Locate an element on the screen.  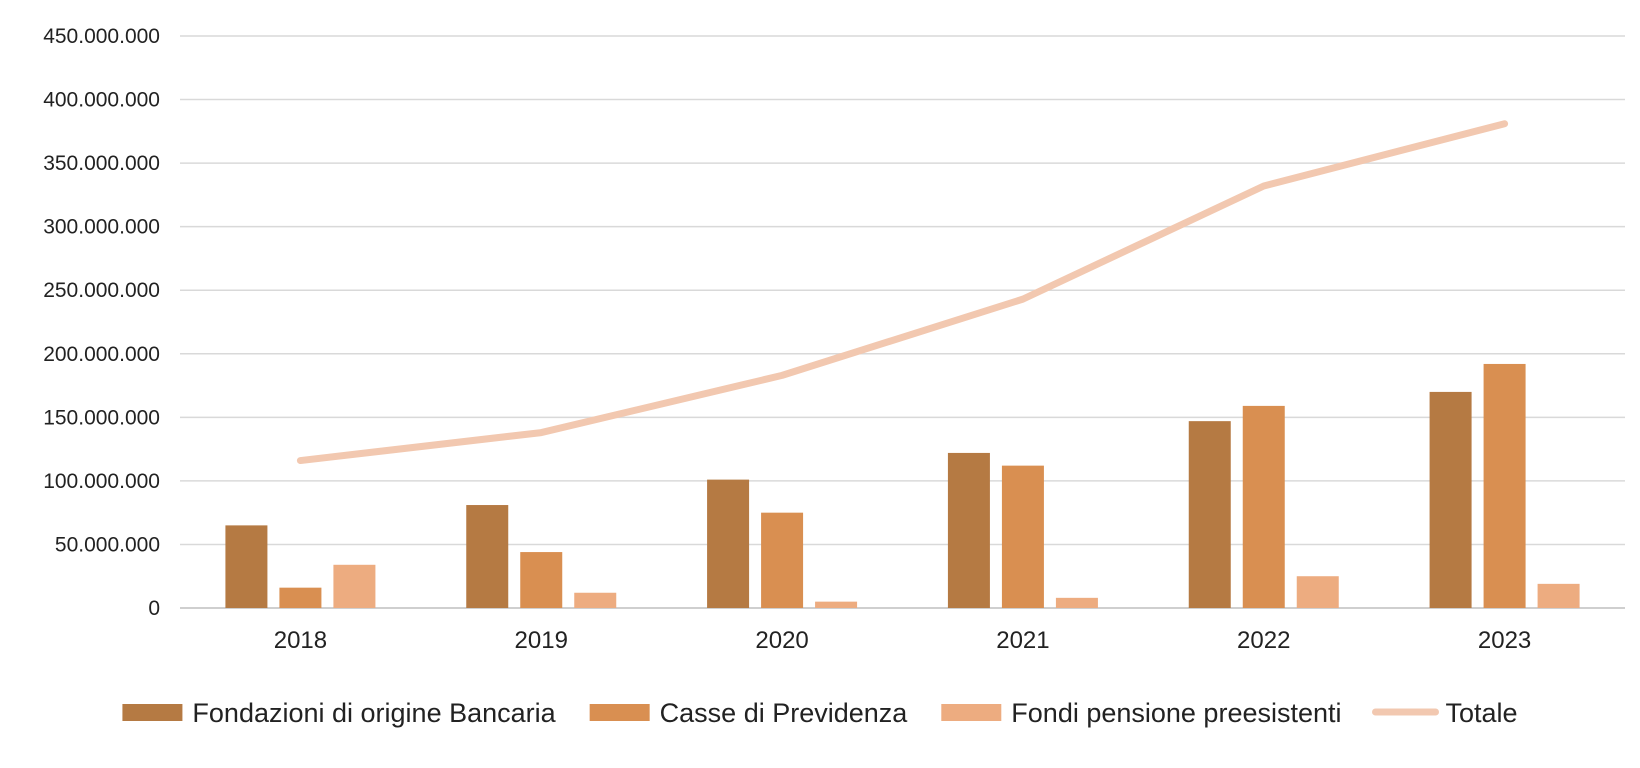
legend-label: Casse di Previdenza is located at coordinates (784, 713).